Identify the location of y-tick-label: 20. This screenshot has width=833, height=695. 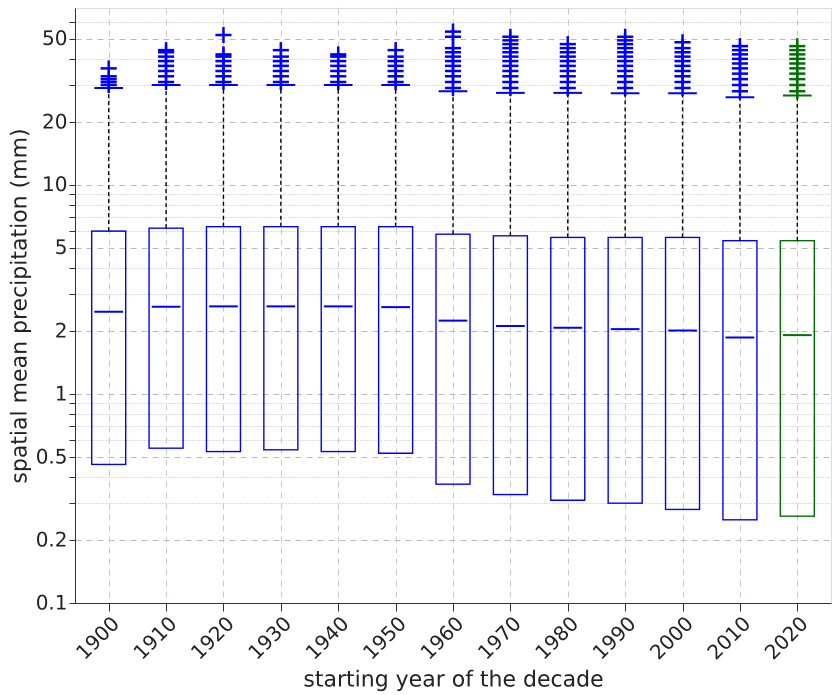
(55, 121).